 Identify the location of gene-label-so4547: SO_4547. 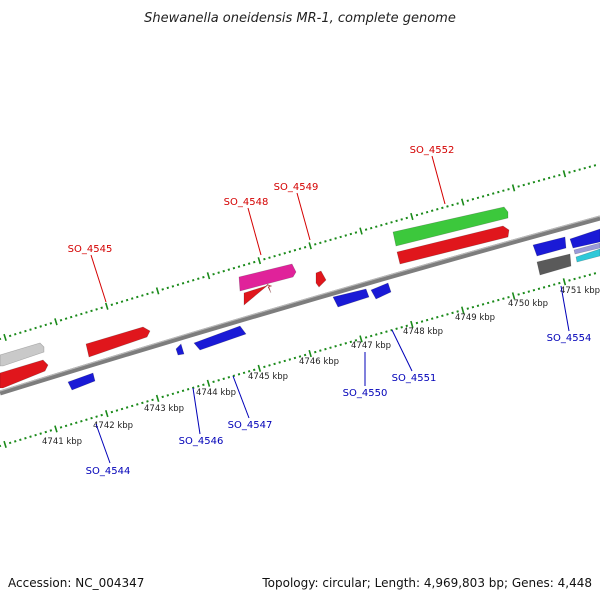
(250, 425).